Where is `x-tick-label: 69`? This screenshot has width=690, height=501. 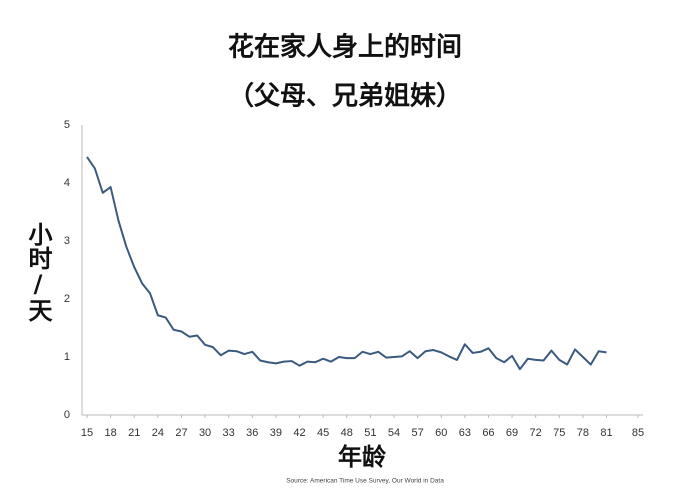 x-tick-label: 69 is located at coordinates (512, 433).